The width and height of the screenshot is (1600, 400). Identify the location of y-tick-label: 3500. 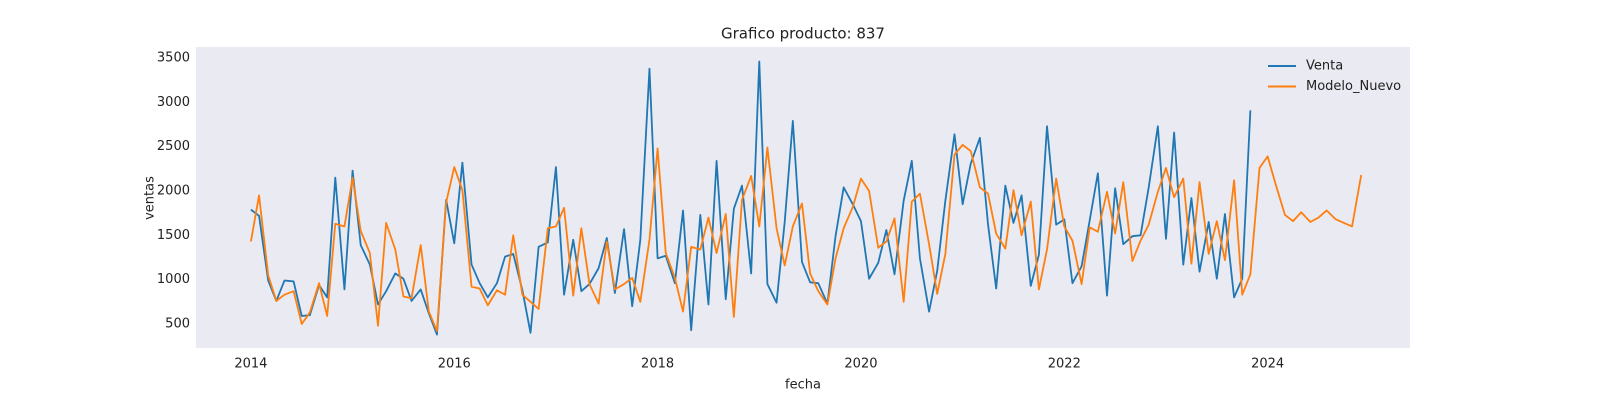
(173, 57).